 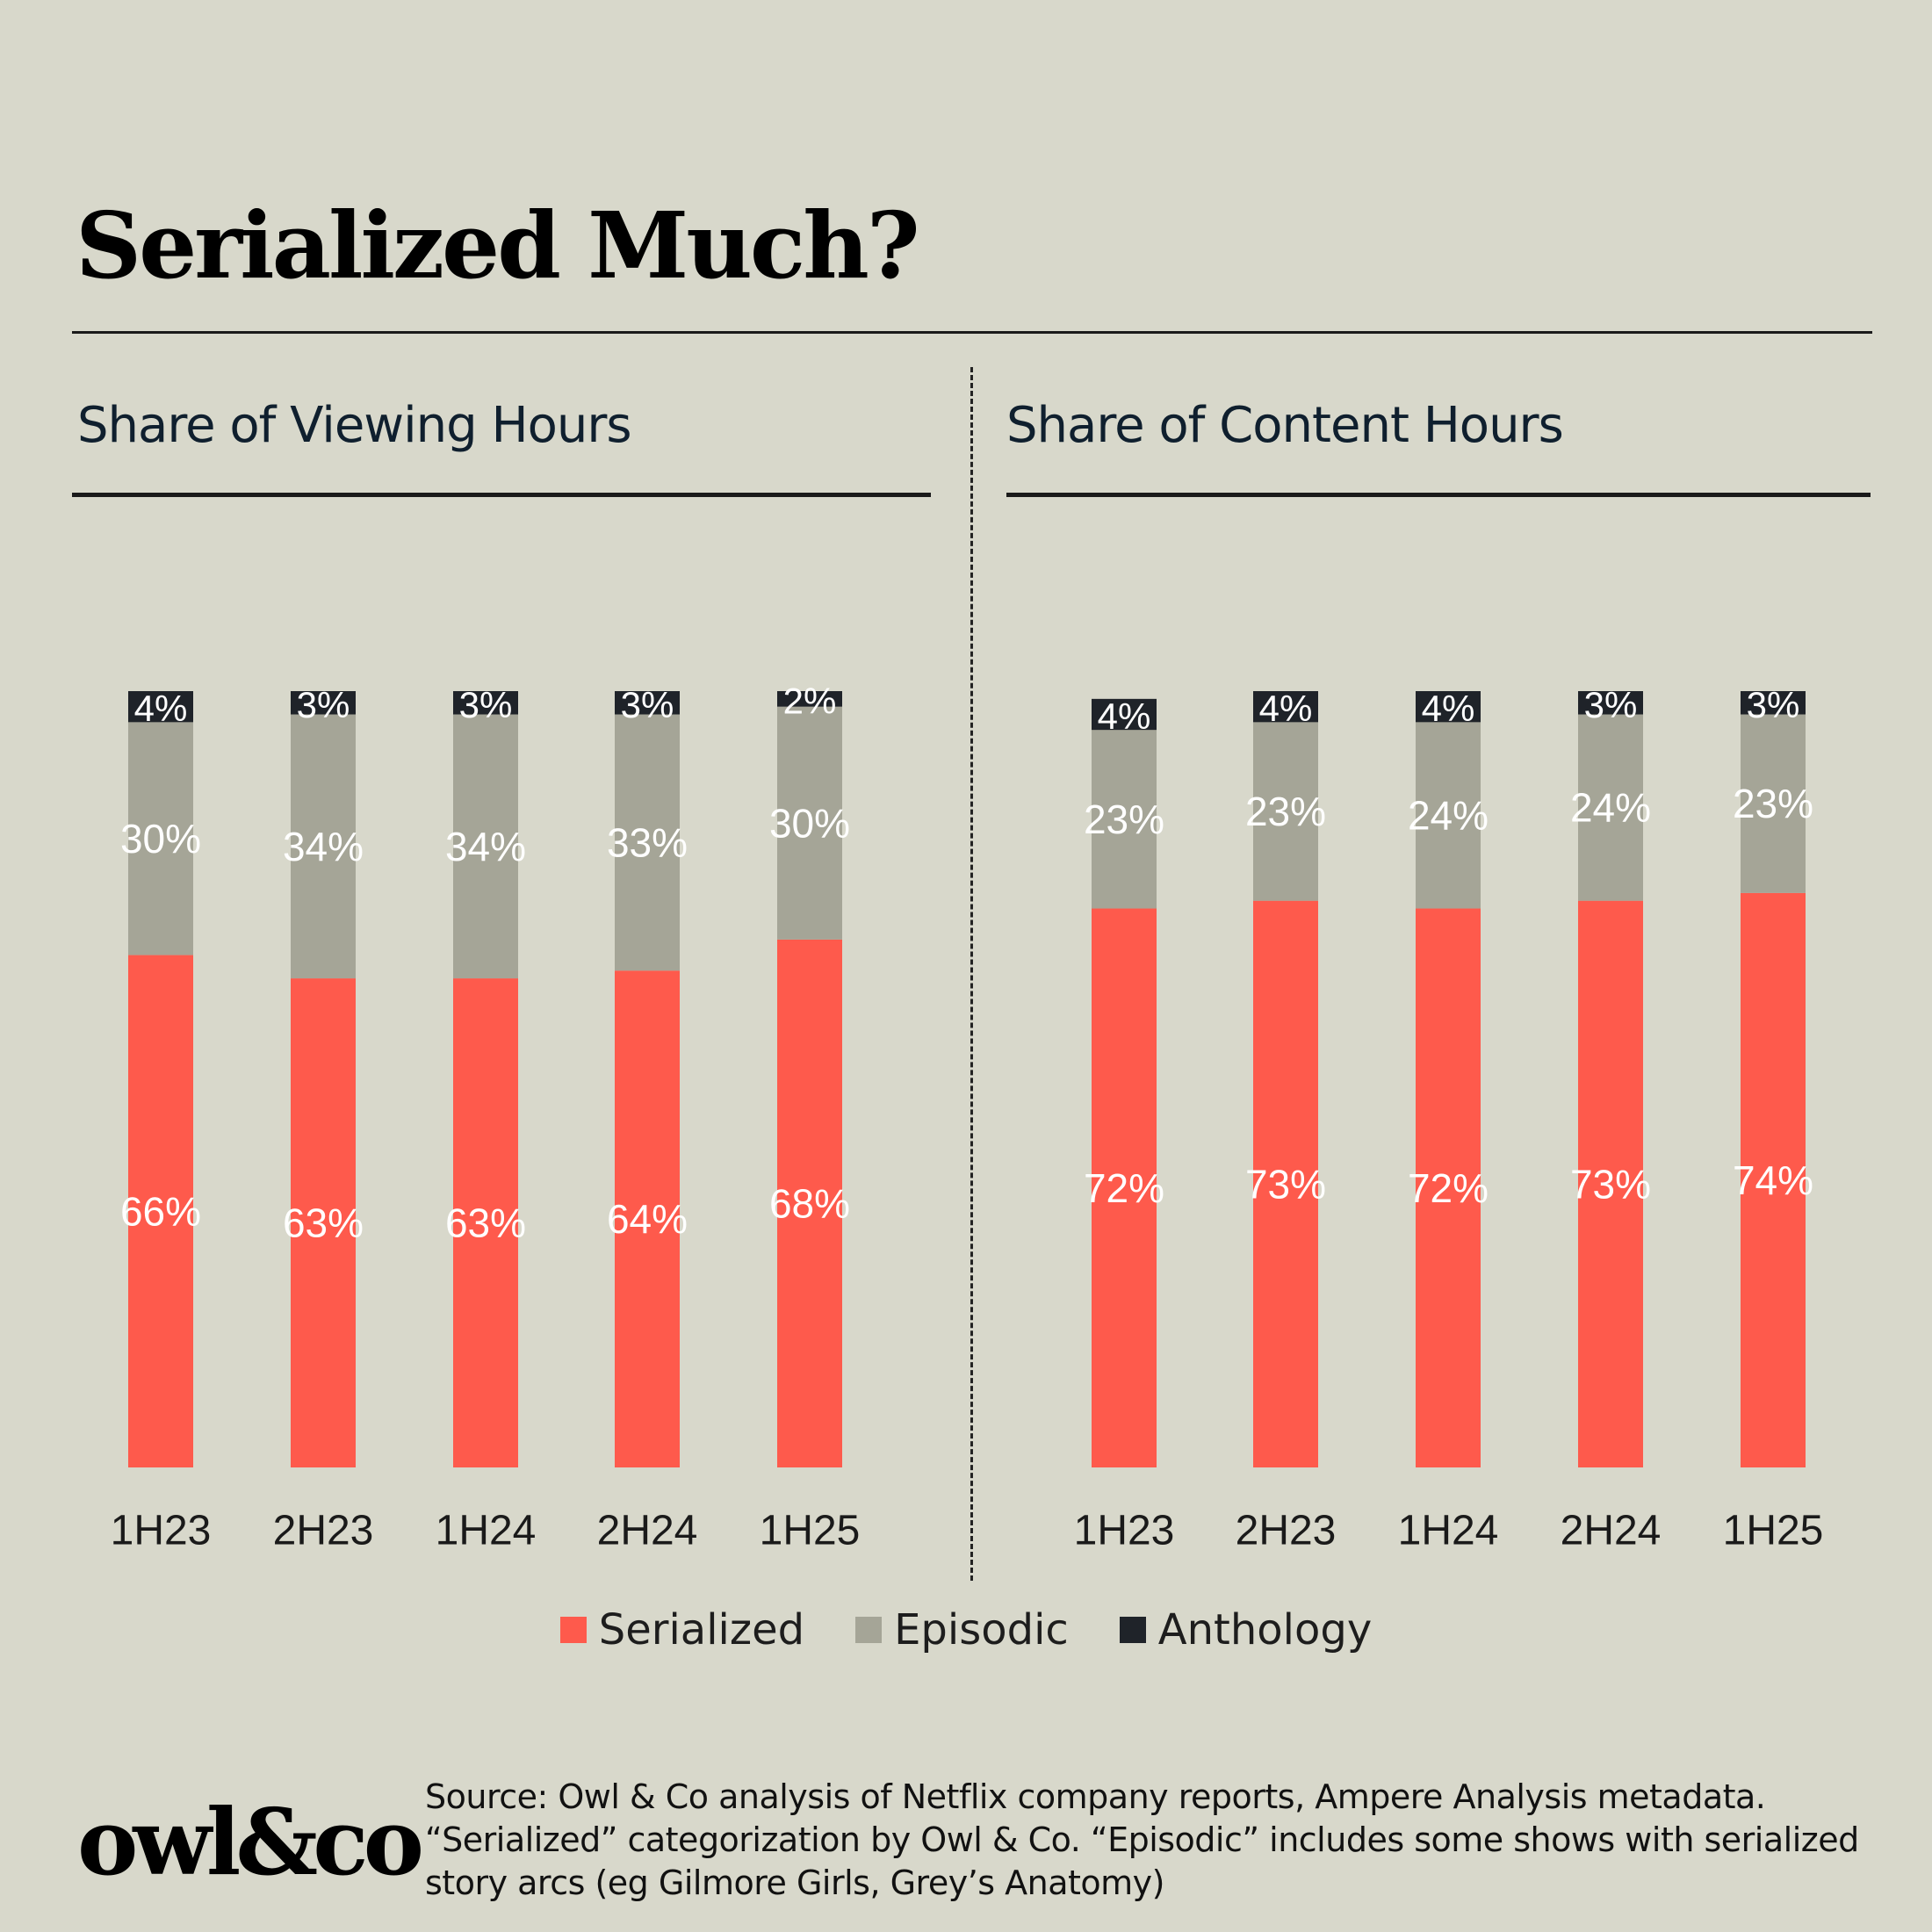 I want to click on data-label-content-episodic-2h24: 24%, so click(x=1610, y=808).